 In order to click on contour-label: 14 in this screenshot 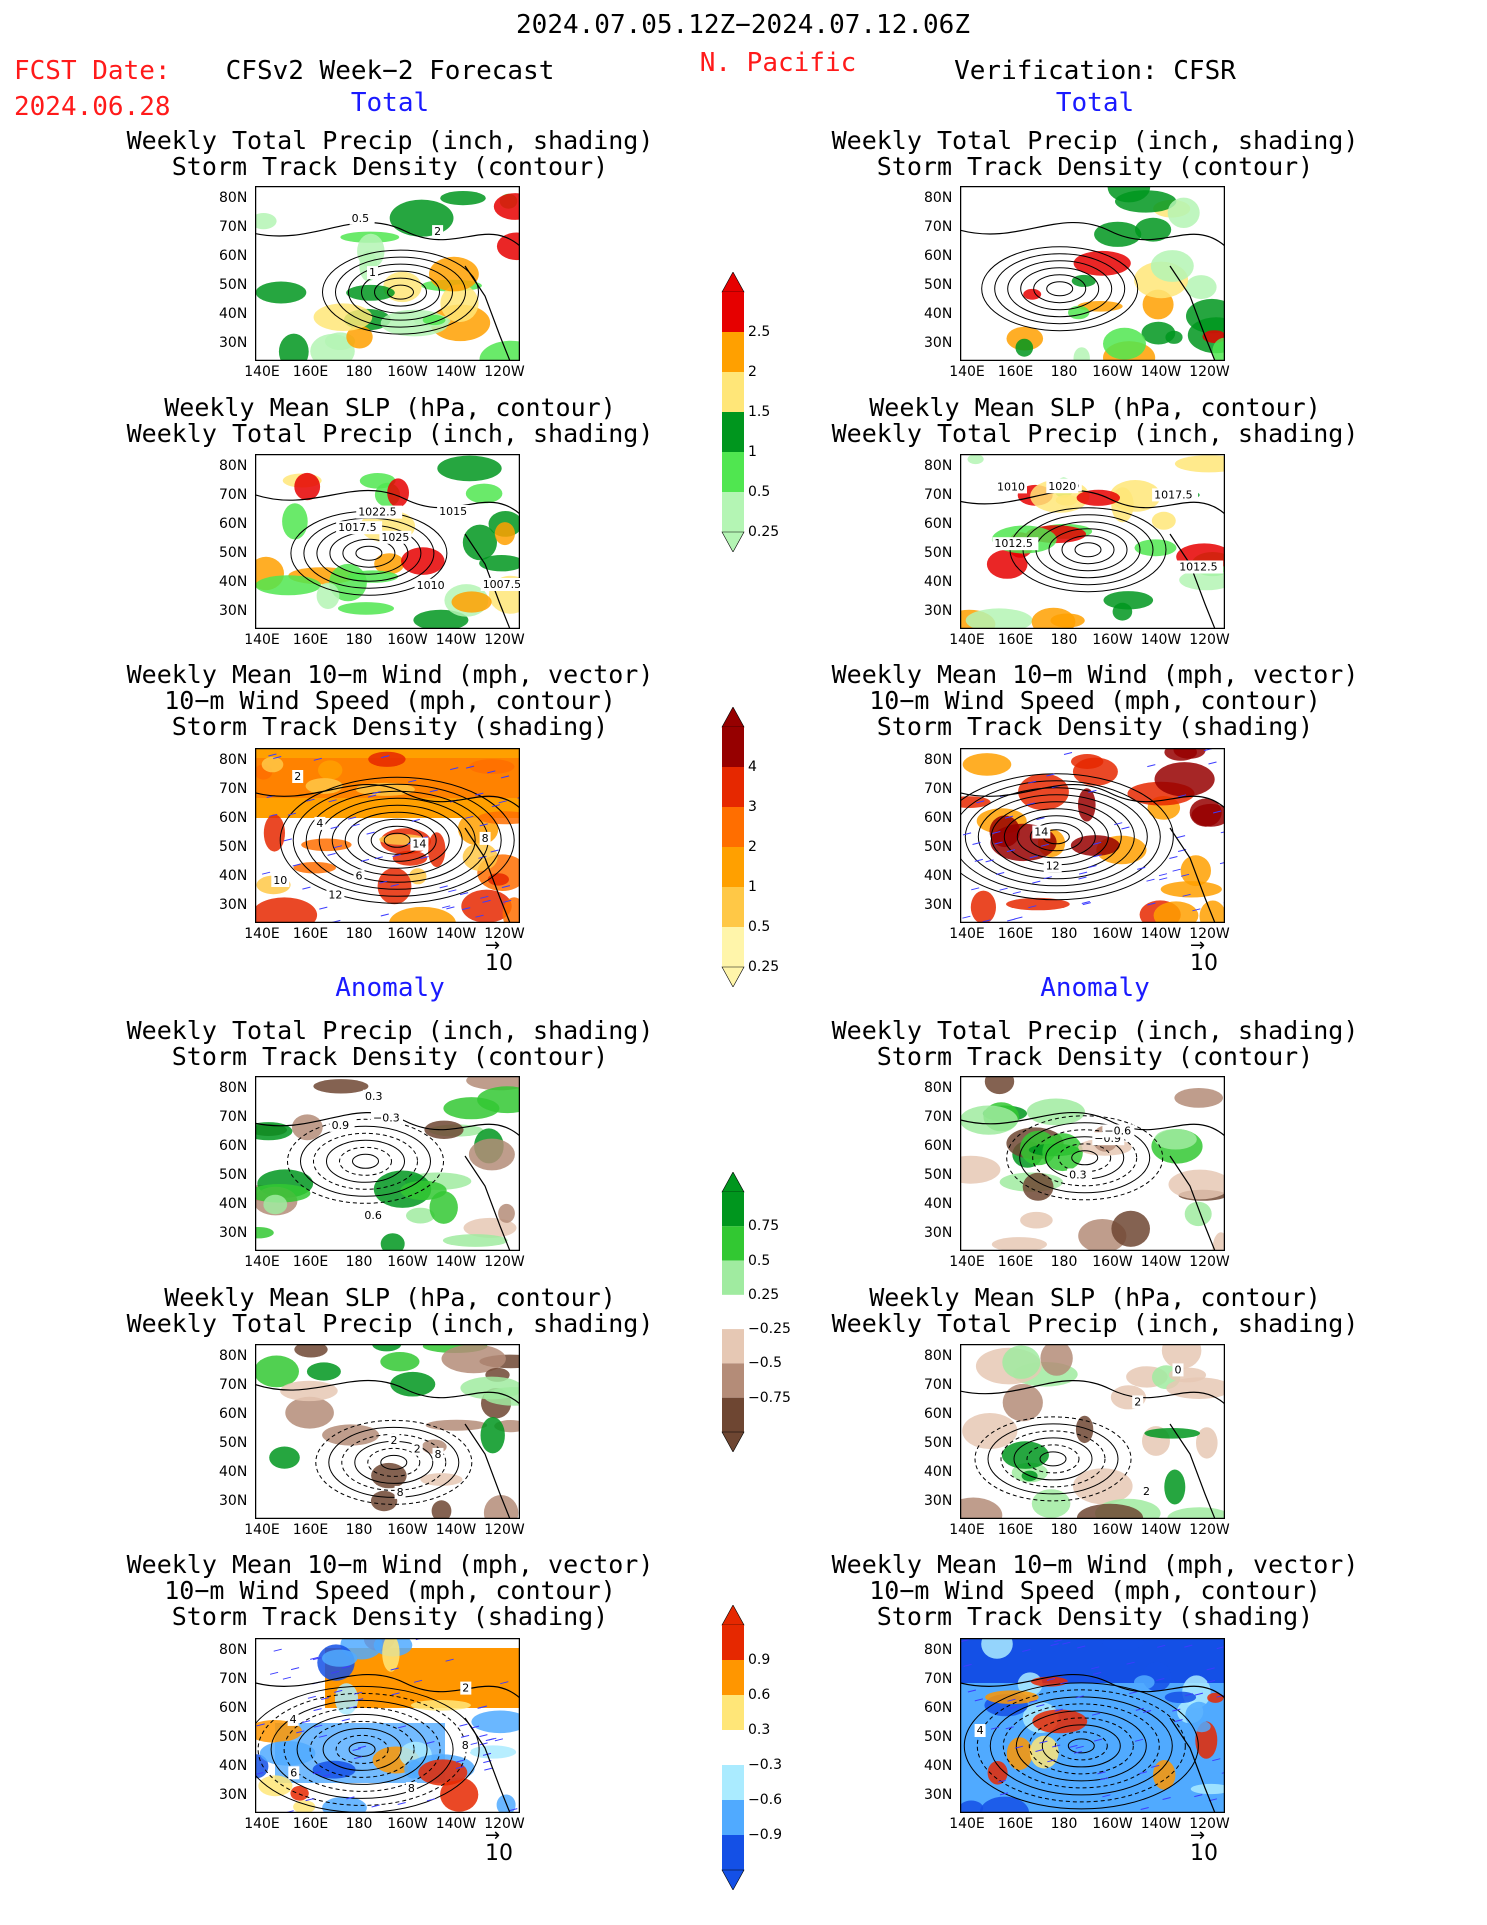, I will do `click(419, 844)`.